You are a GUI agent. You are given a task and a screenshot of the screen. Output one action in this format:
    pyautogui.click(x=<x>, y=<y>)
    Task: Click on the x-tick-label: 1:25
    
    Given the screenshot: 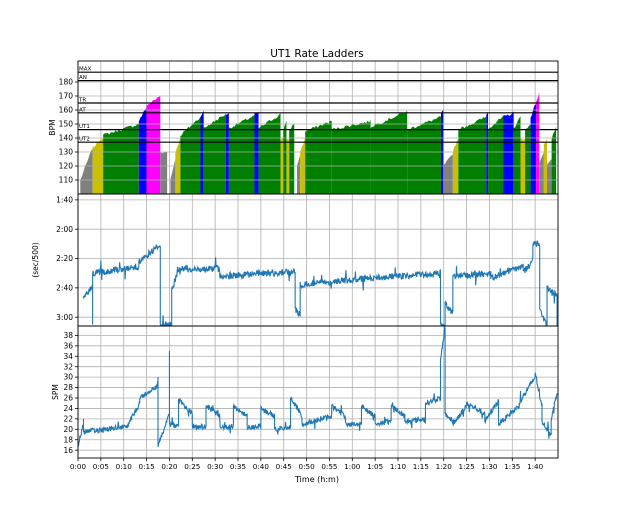 What is the action you would take?
    pyautogui.click(x=467, y=466)
    